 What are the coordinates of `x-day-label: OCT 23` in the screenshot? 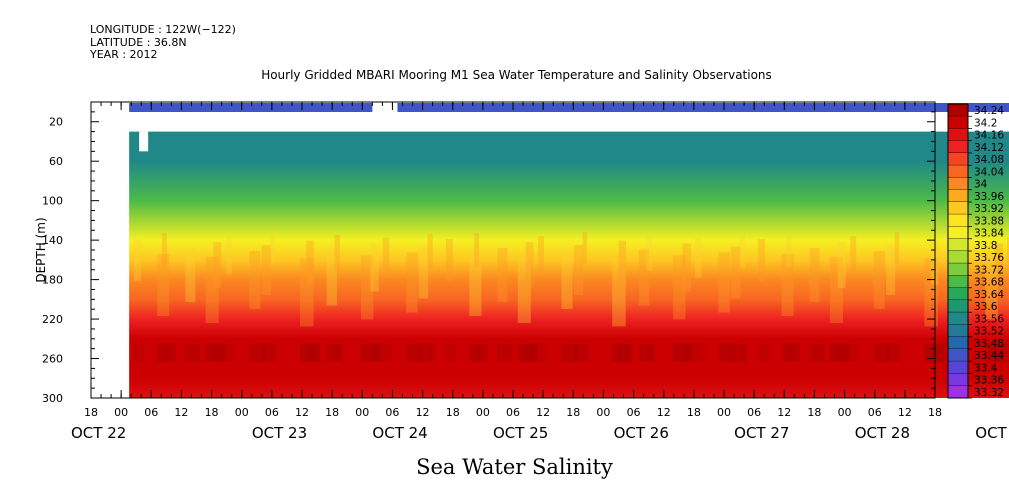 It's located at (279, 433).